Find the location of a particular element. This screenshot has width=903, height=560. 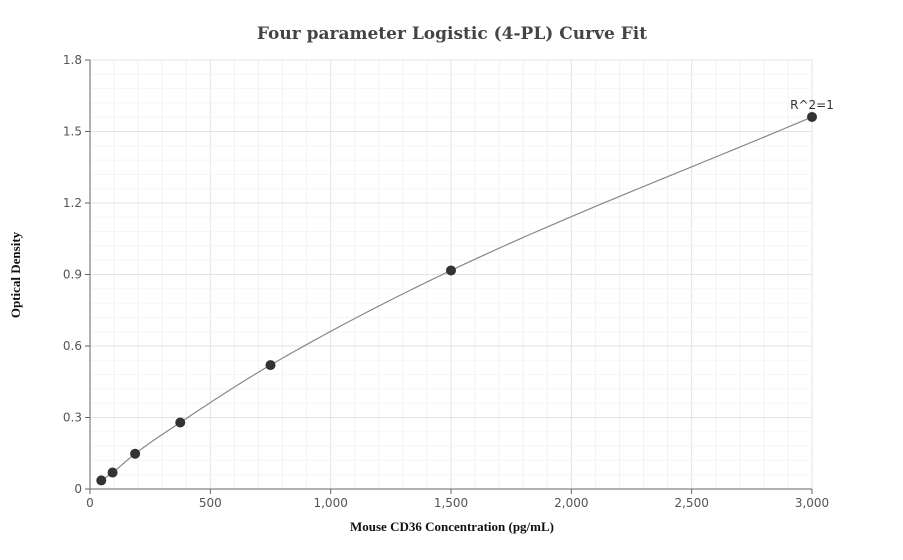

y-tick-label: 0.9 is located at coordinates (72, 275).